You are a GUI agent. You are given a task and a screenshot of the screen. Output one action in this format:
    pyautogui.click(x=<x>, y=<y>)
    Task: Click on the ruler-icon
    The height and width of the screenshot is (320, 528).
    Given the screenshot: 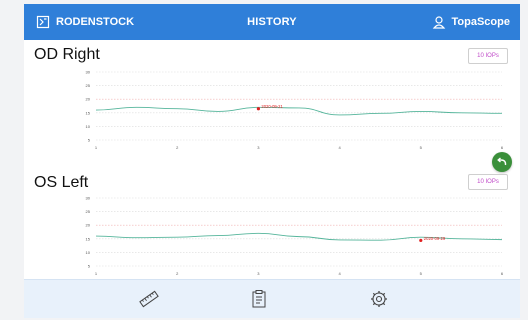 What is the action you would take?
    pyautogui.click(x=149, y=299)
    